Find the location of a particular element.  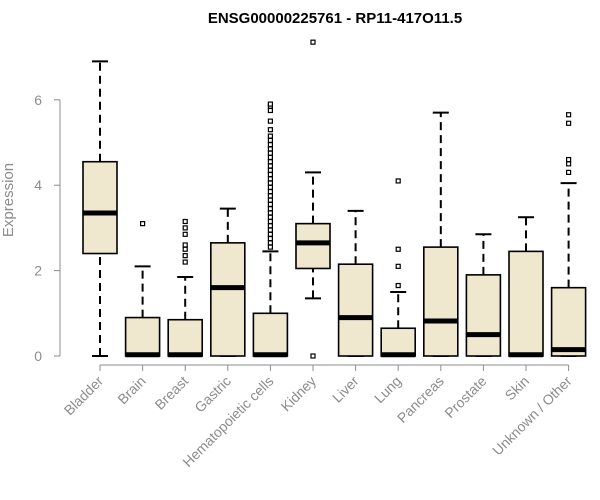

x-tick-label: Kidney is located at coordinates (299, 394).